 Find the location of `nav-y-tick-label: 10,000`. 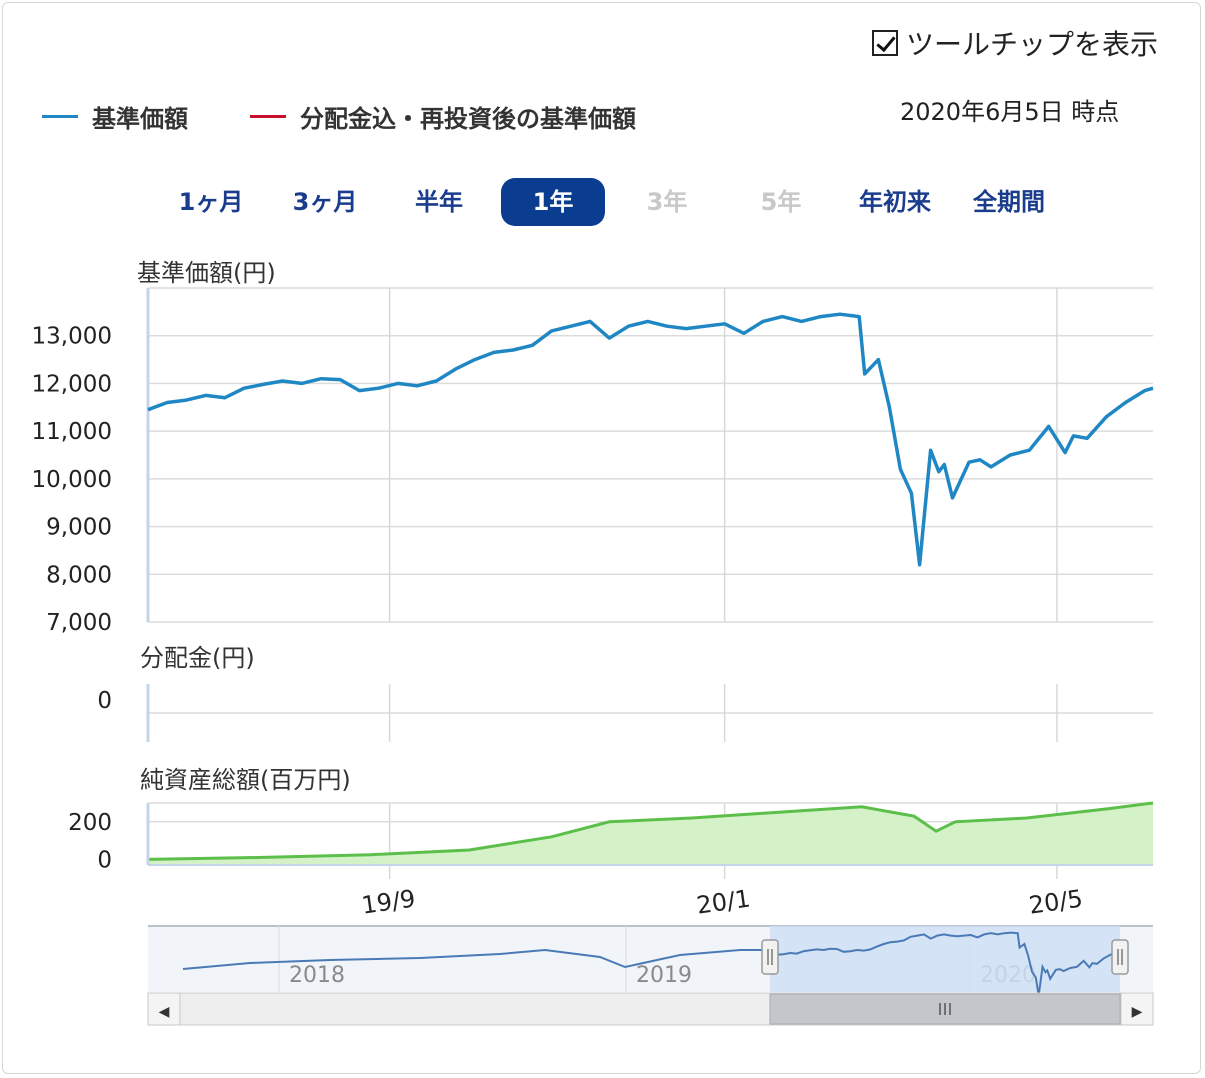

nav-y-tick-label: 10,000 is located at coordinates (72, 480).